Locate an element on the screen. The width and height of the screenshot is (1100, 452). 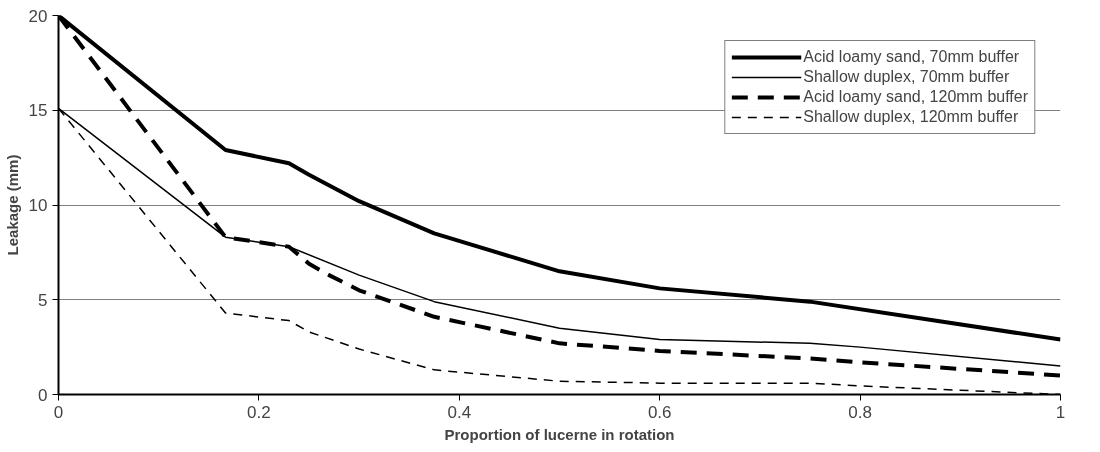
x-axis-title: Proportion of lucerne in rotation is located at coordinates (559, 434).